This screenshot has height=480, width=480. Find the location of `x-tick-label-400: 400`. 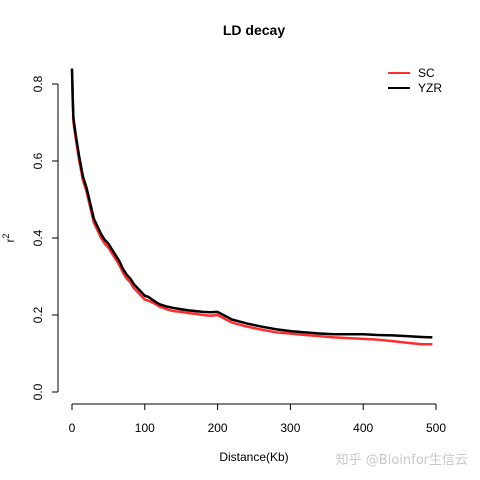

x-tick-label-400: 400 is located at coordinates (363, 428).